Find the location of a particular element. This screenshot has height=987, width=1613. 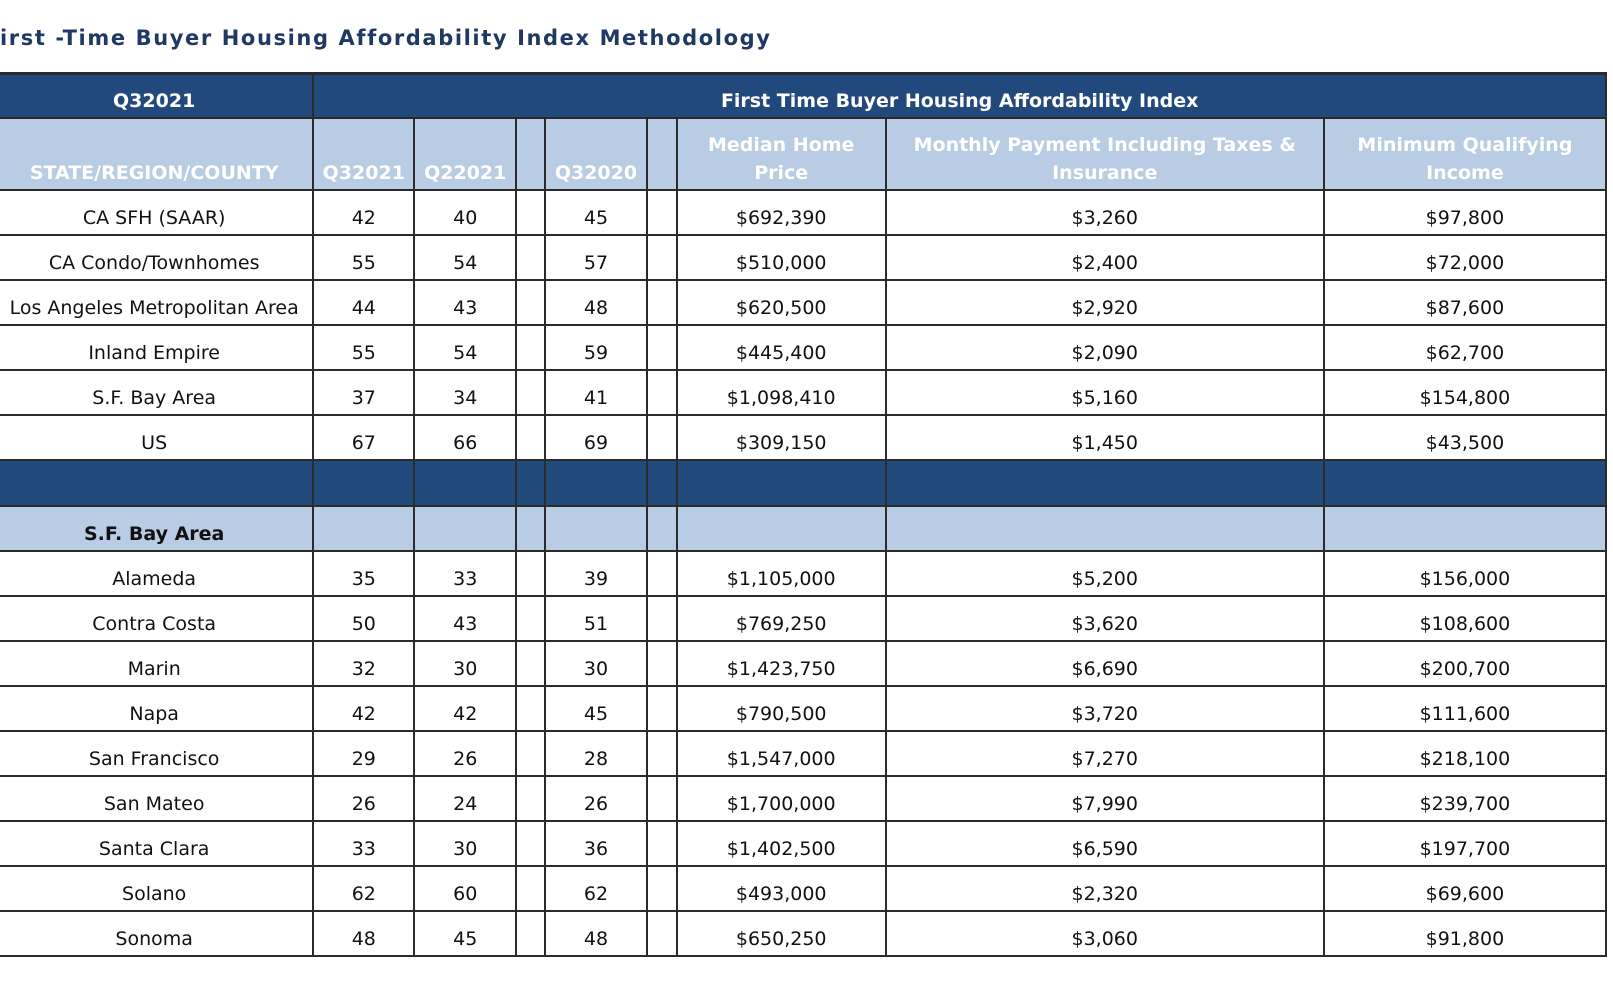

table-cell: 50 is located at coordinates (364, 618).